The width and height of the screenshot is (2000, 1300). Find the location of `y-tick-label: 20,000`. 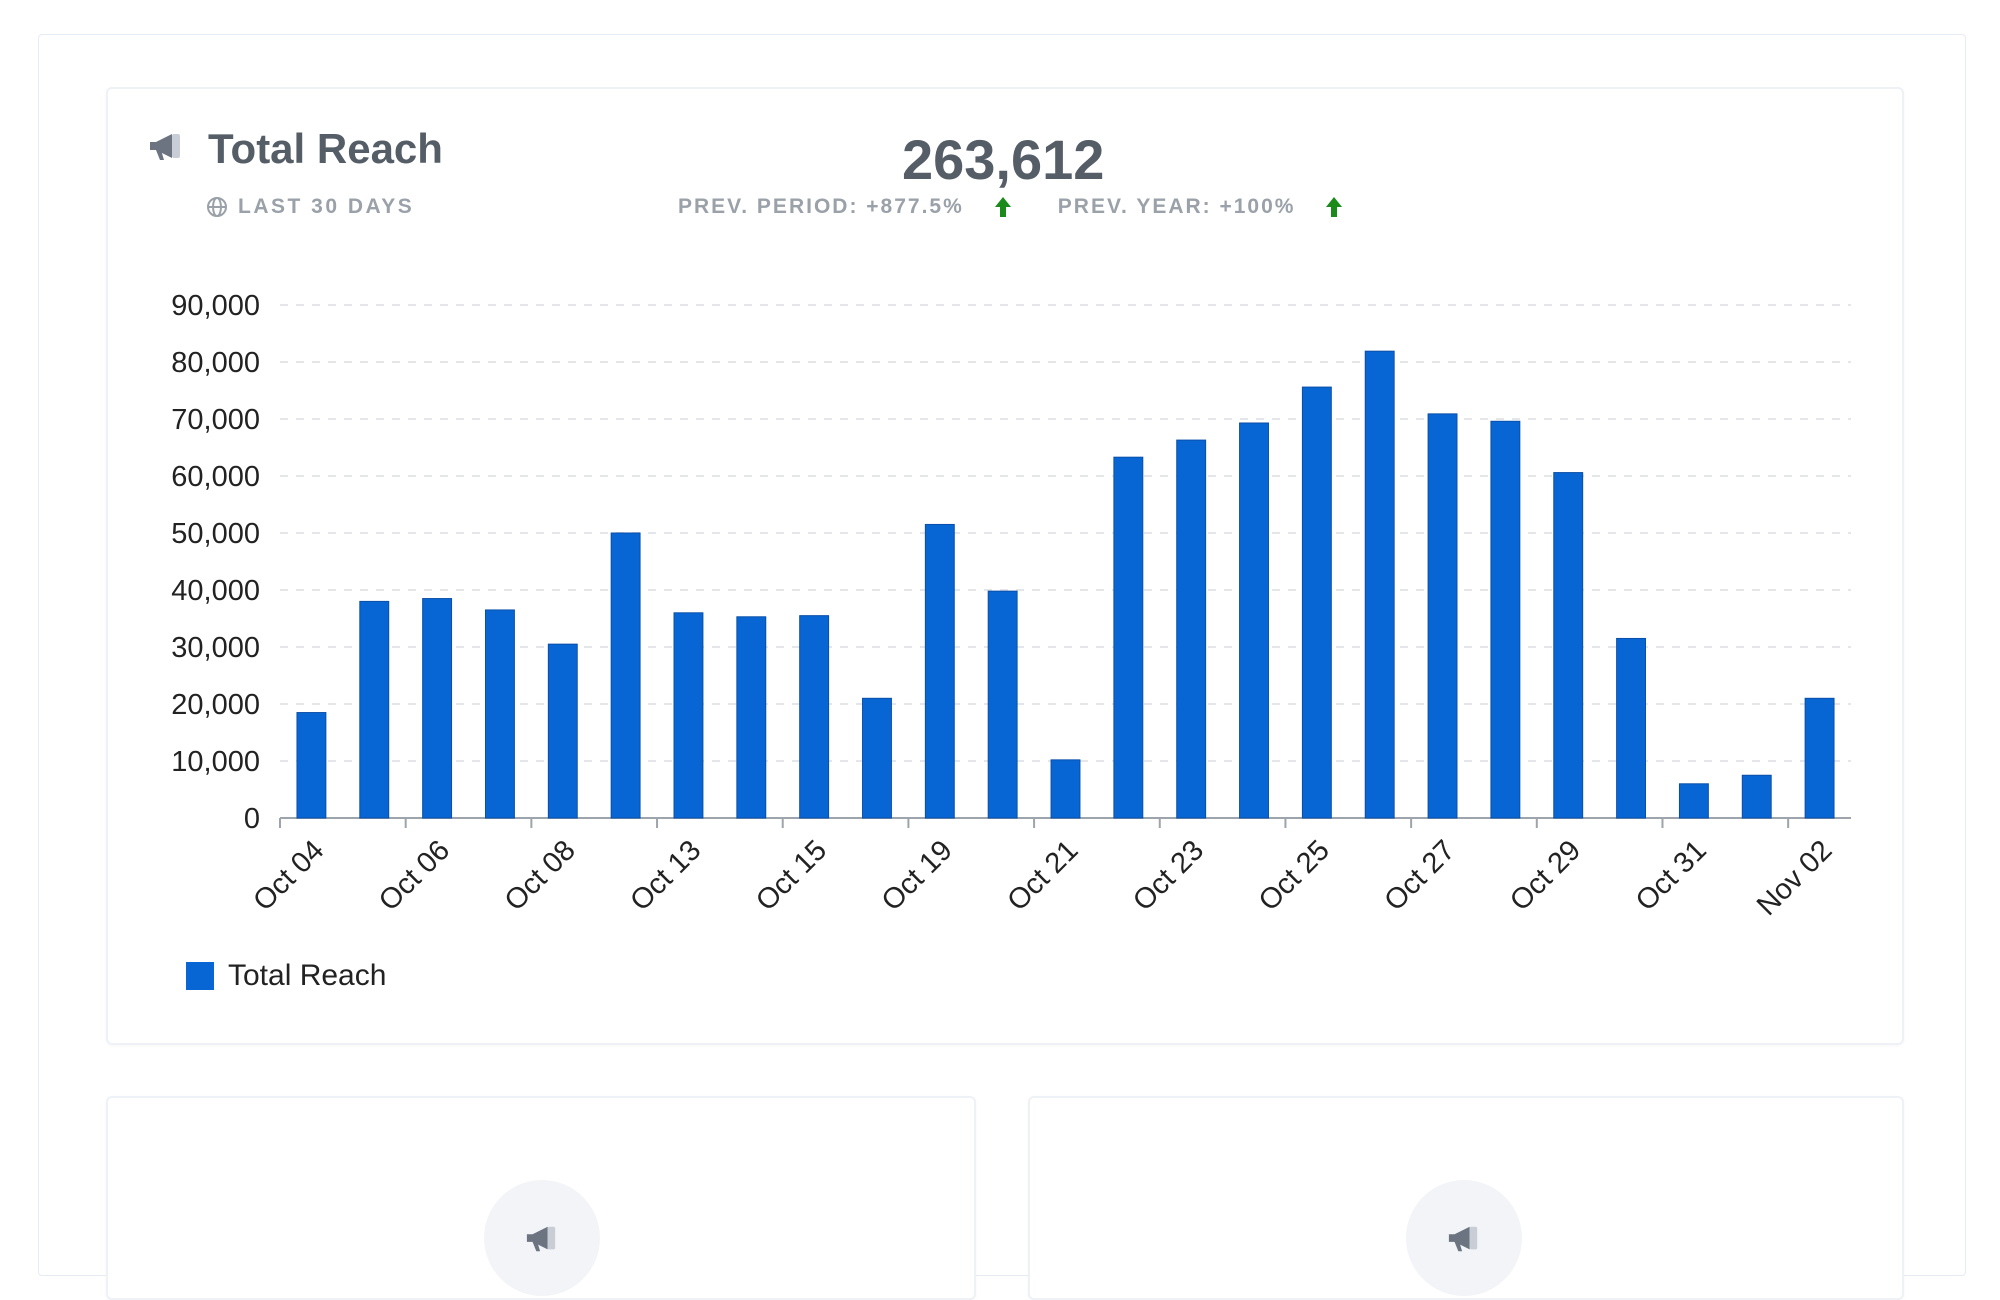

y-tick-label: 20,000 is located at coordinates (215, 705).